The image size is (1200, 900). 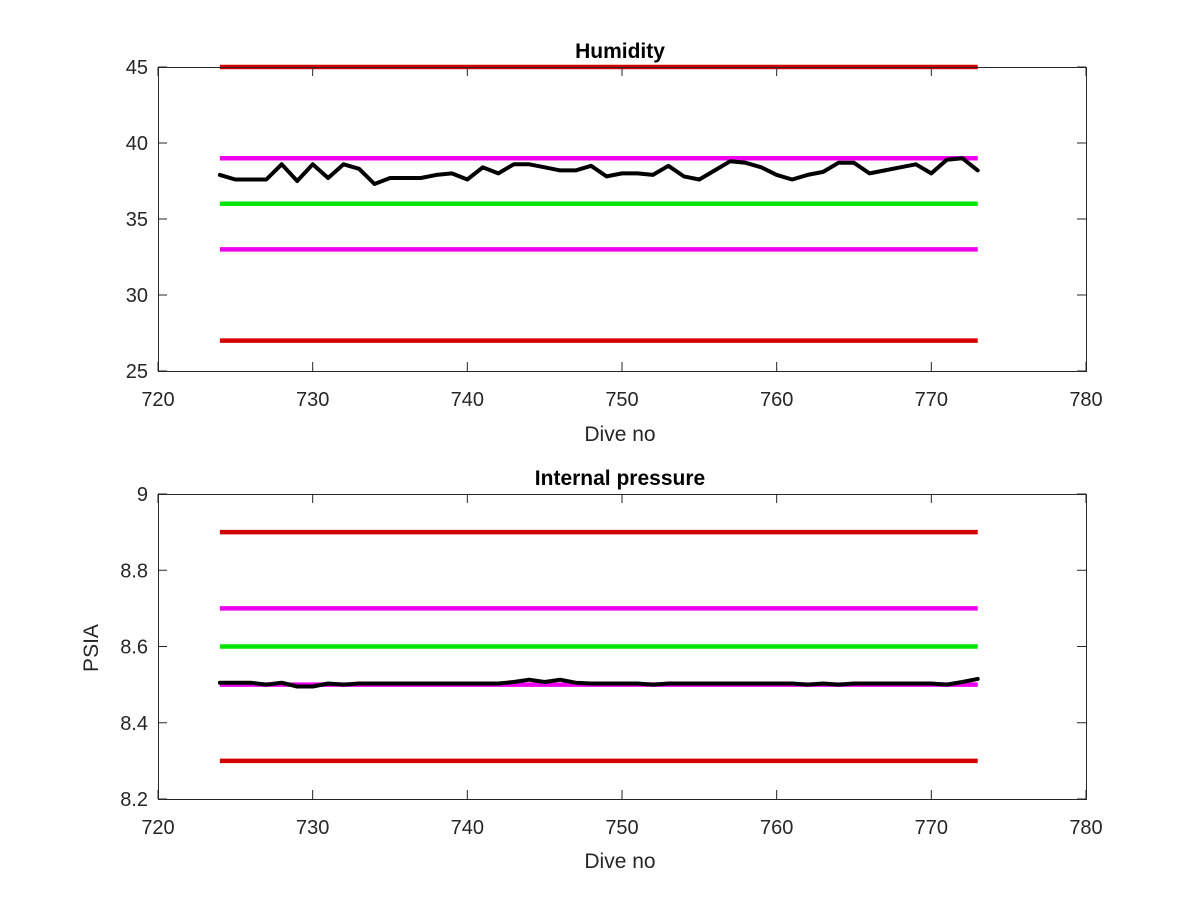 What do you see at coordinates (467, 828) in the screenshot?
I see `pressure-x-tick-label: 740` at bounding box center [467, 828].